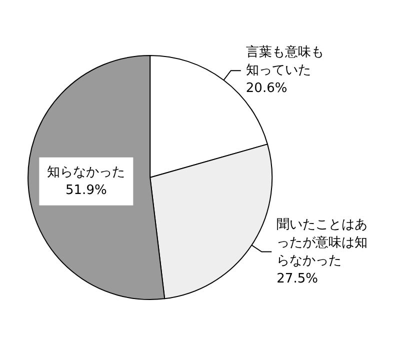  Describe the element at coordinates (267, 88) in the screenshot. I see `data-label: 20.6%` at that location.